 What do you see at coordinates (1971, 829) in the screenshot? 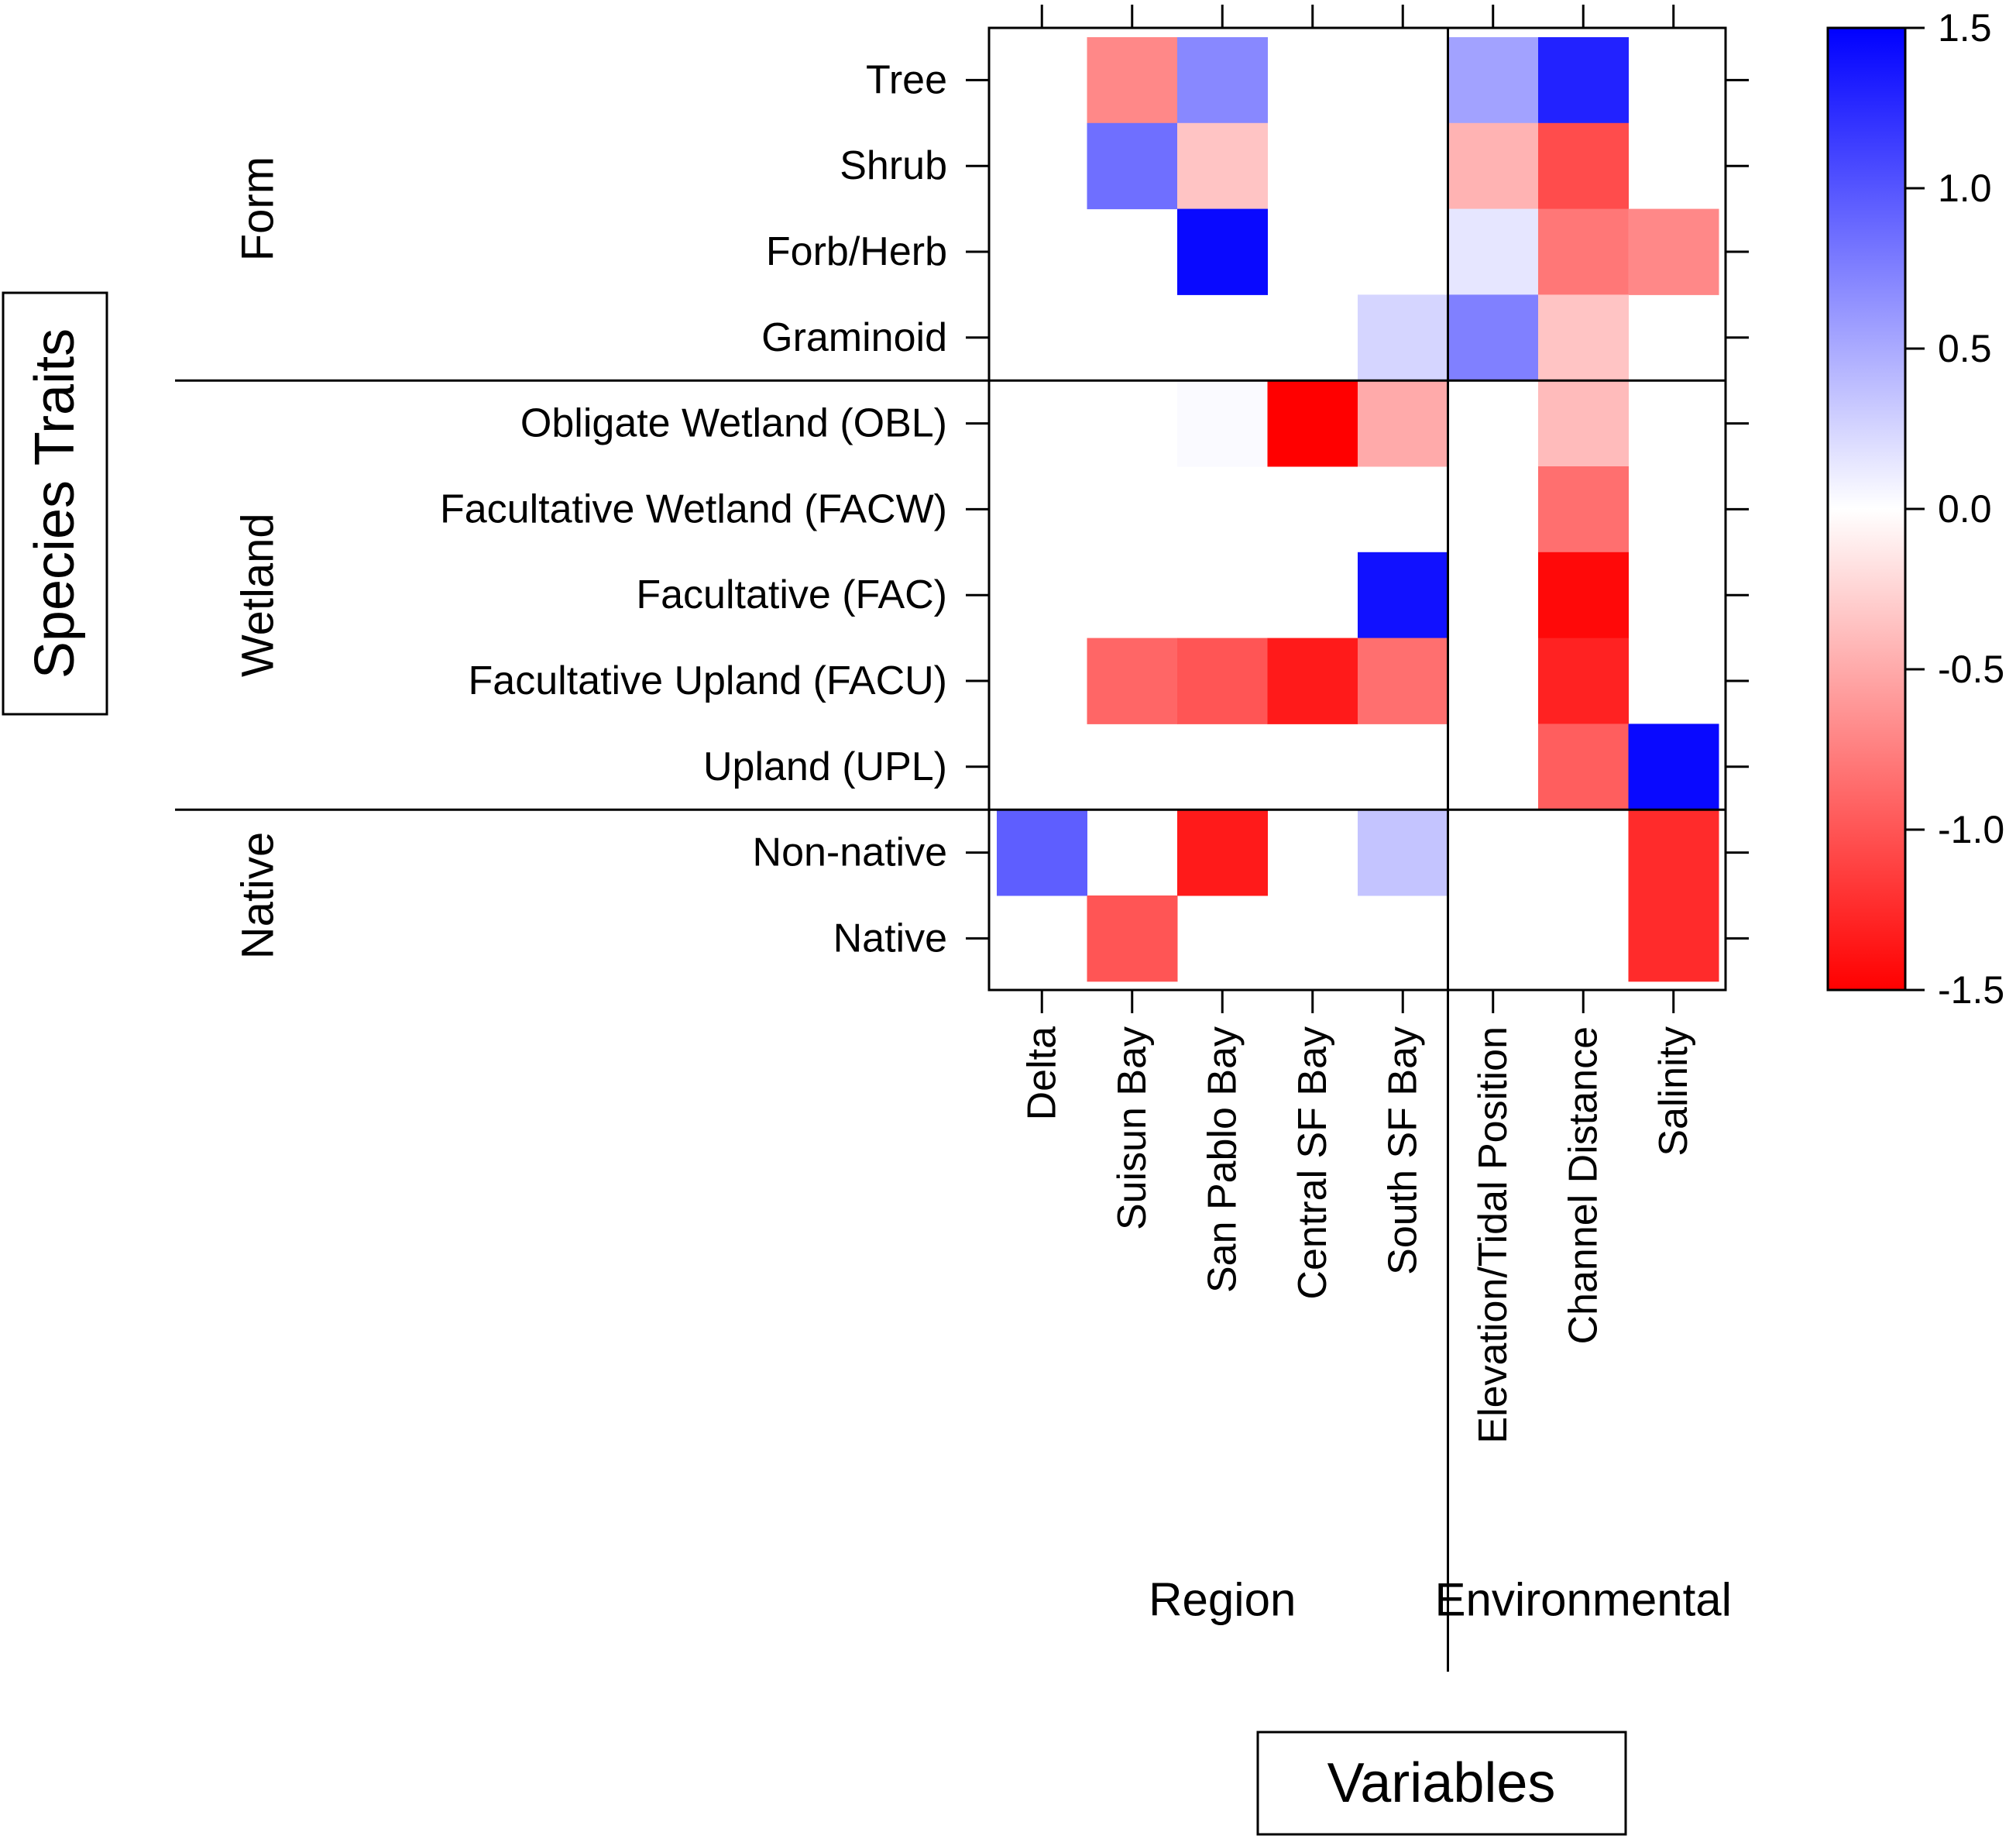
I see `colorbar-tick-label: -1.0` at bounding box center [1971, 829].